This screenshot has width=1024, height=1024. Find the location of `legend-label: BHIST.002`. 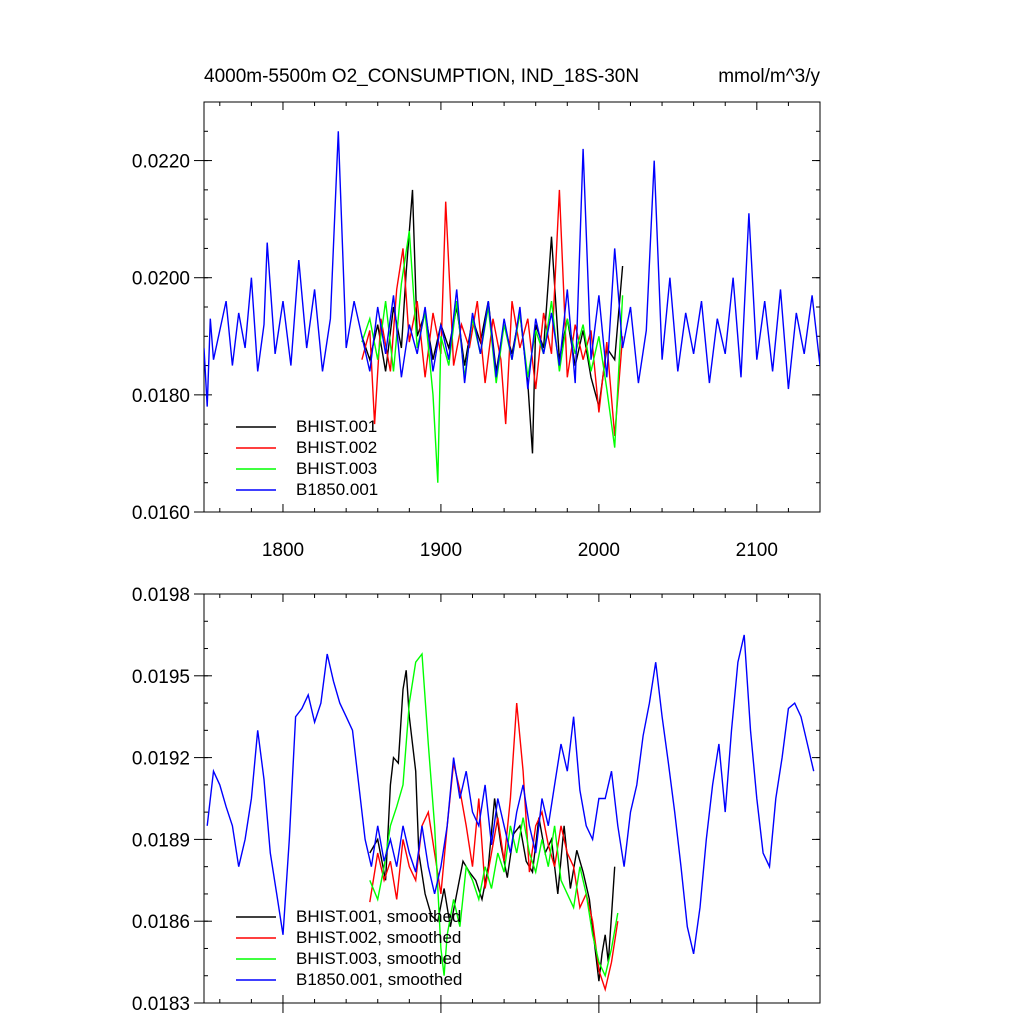

legend-label: BHIST.002 is located at coordinates (336, 447).